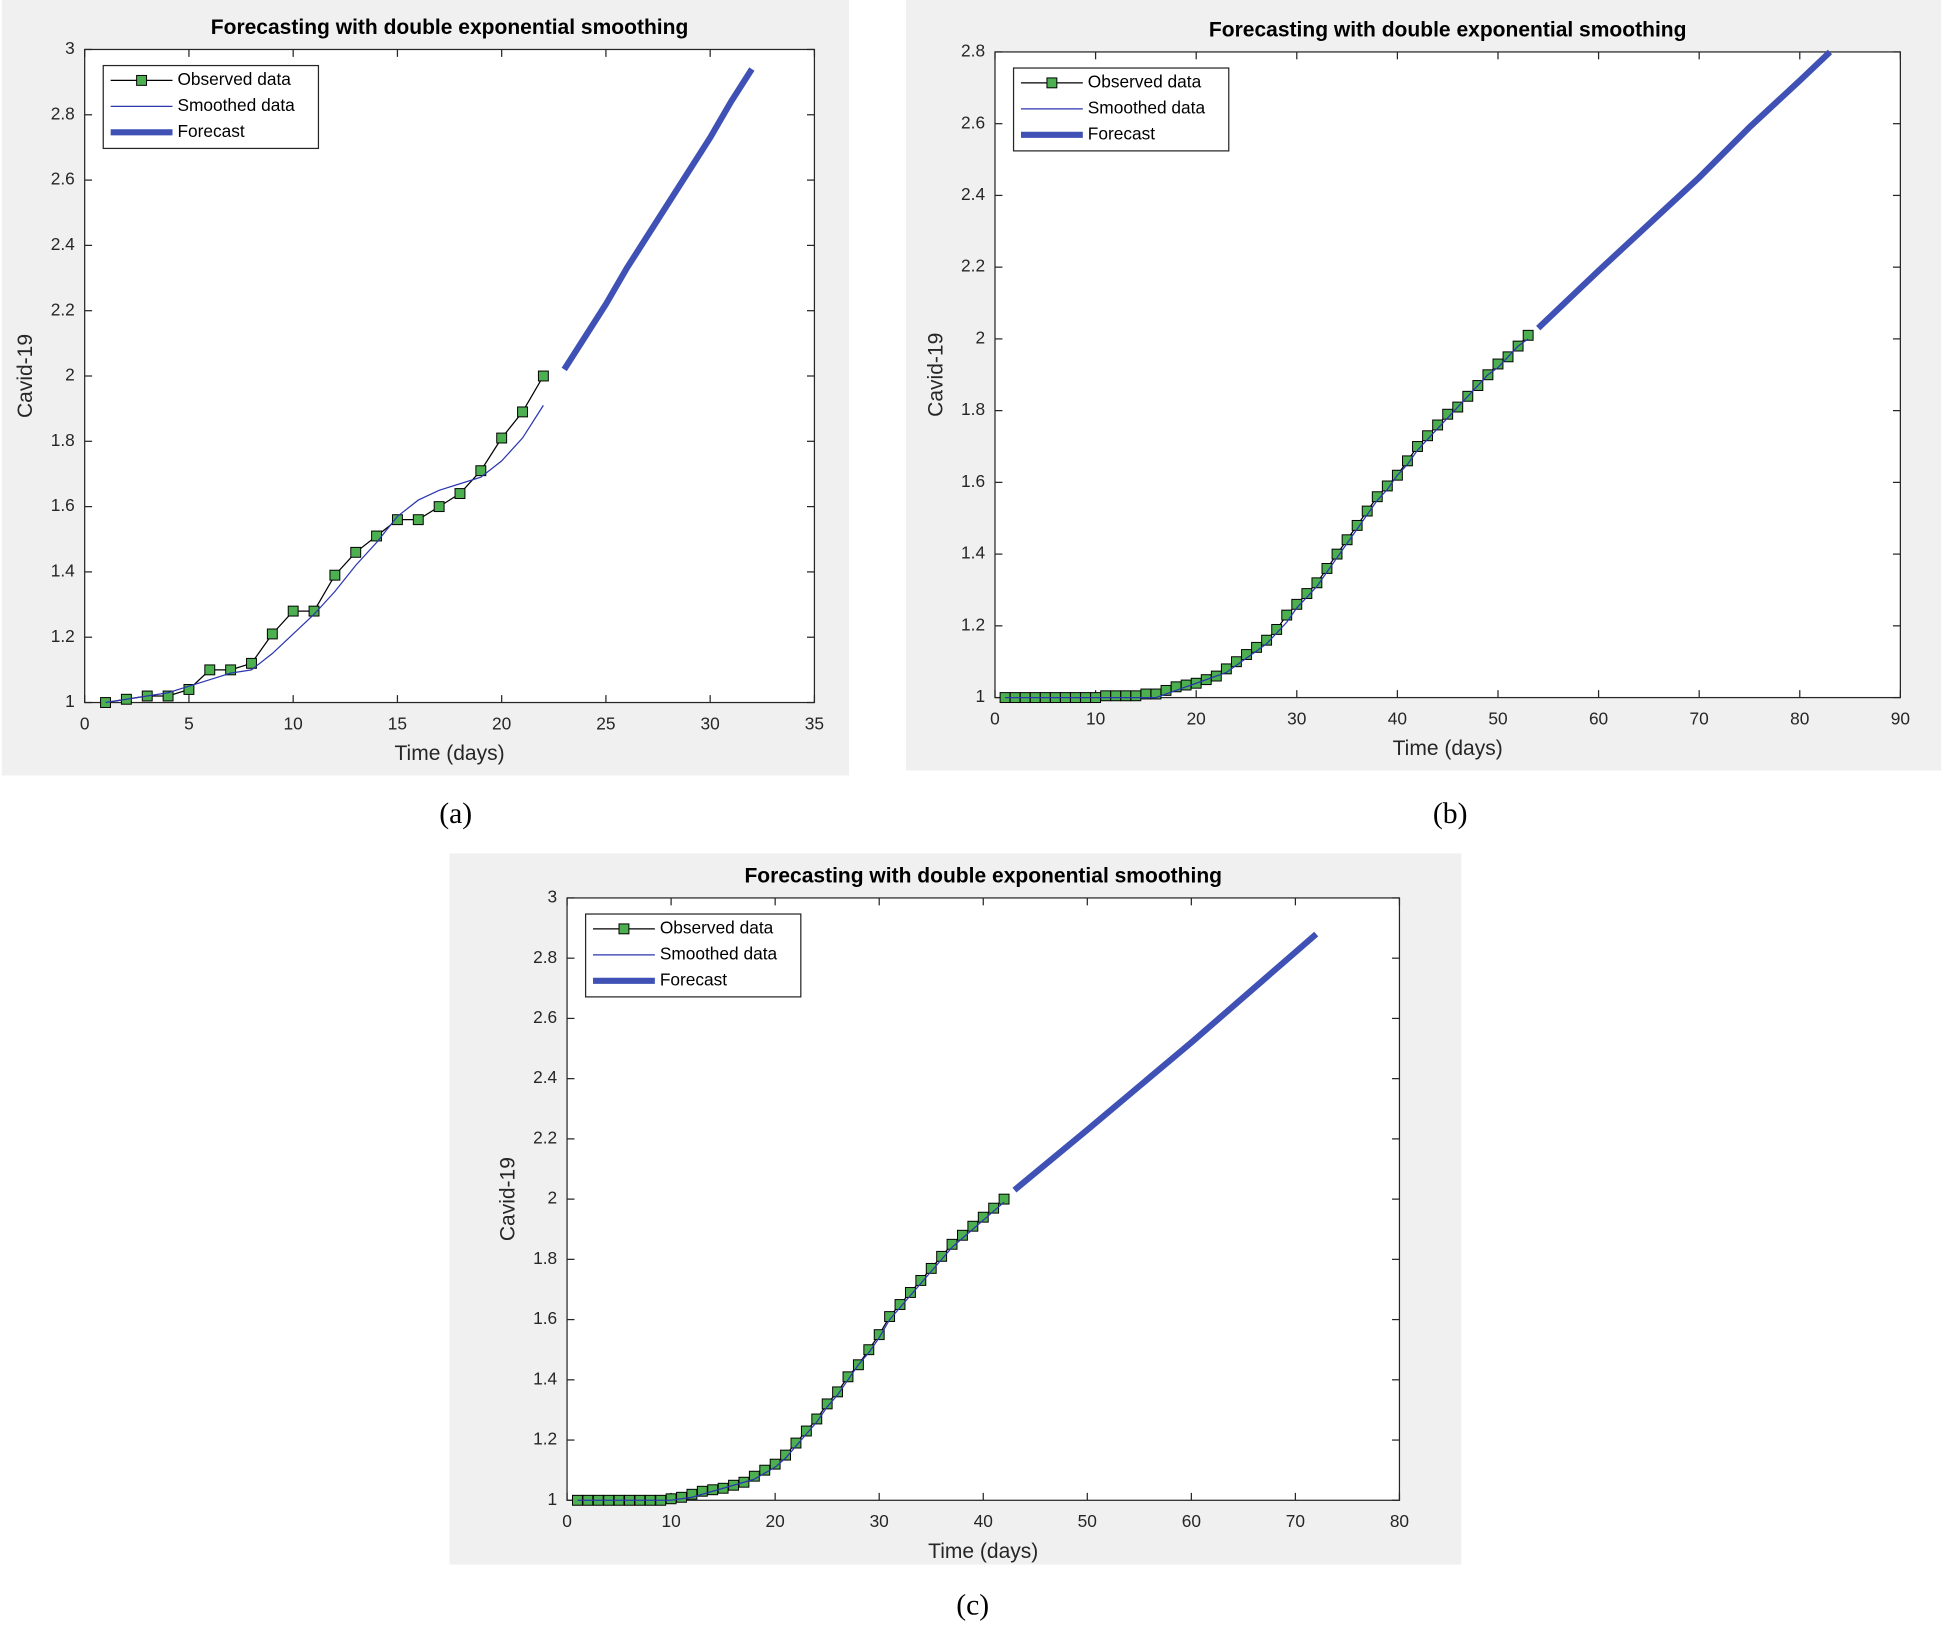  Describe the element at coordinates (545, 1017) in the screenshot. I see `y-tick-label: 2.6` at that location.